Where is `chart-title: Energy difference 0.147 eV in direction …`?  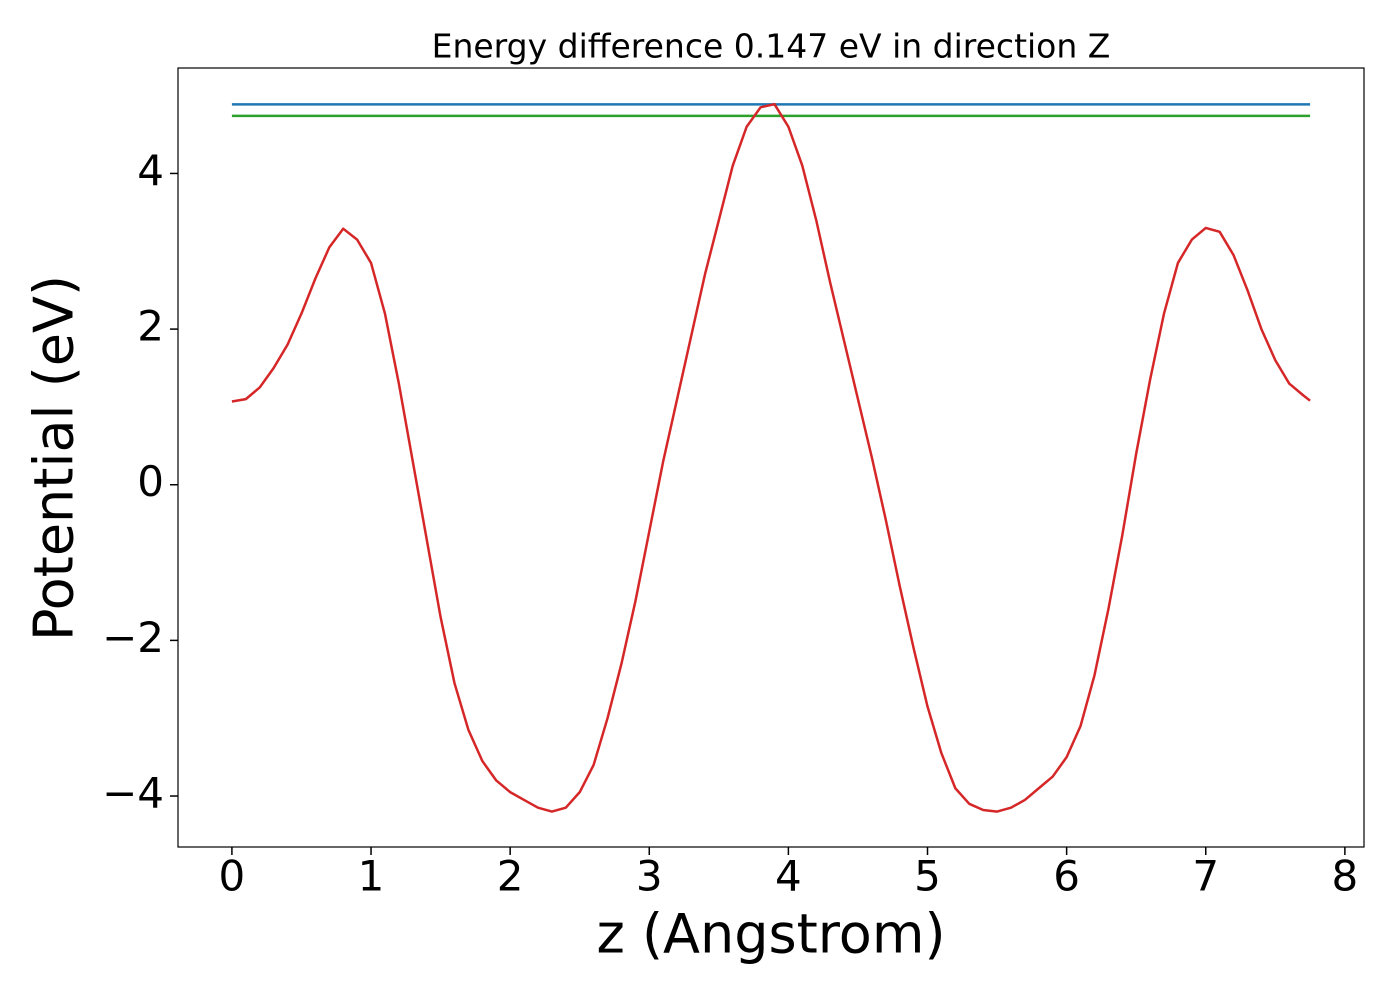 chart-title: Energy difference 0.147 eV in direction … is located at coordinates (771, 46).